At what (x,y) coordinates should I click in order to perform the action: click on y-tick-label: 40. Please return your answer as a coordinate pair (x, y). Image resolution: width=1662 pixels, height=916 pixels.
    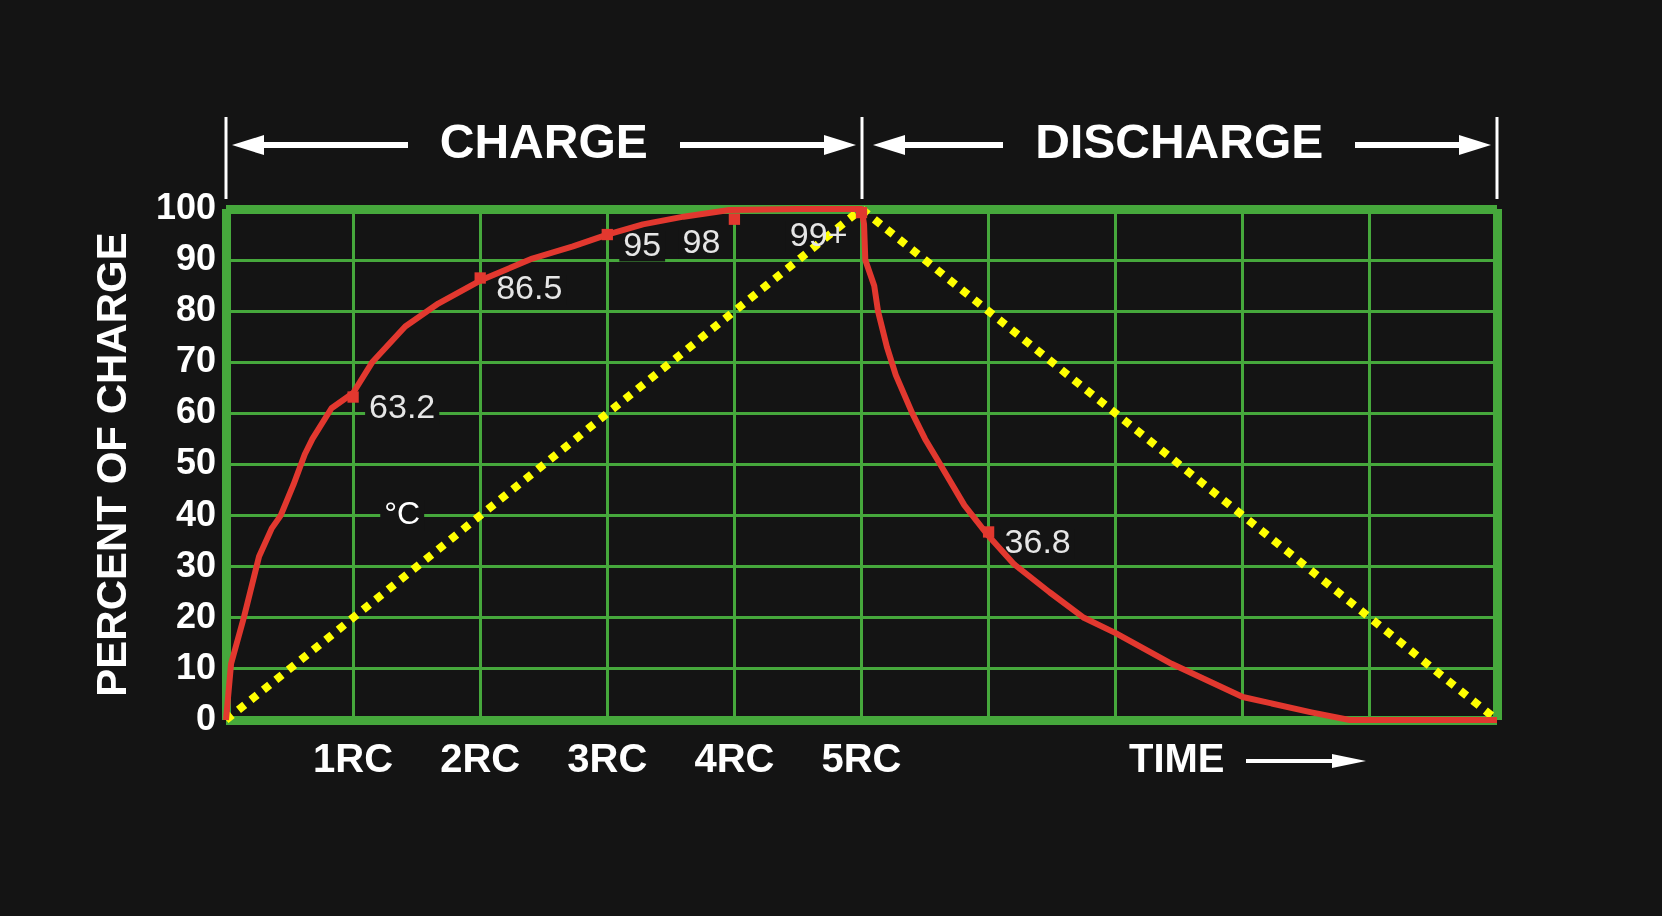
    Looking at the image, I should click on (195, 513).